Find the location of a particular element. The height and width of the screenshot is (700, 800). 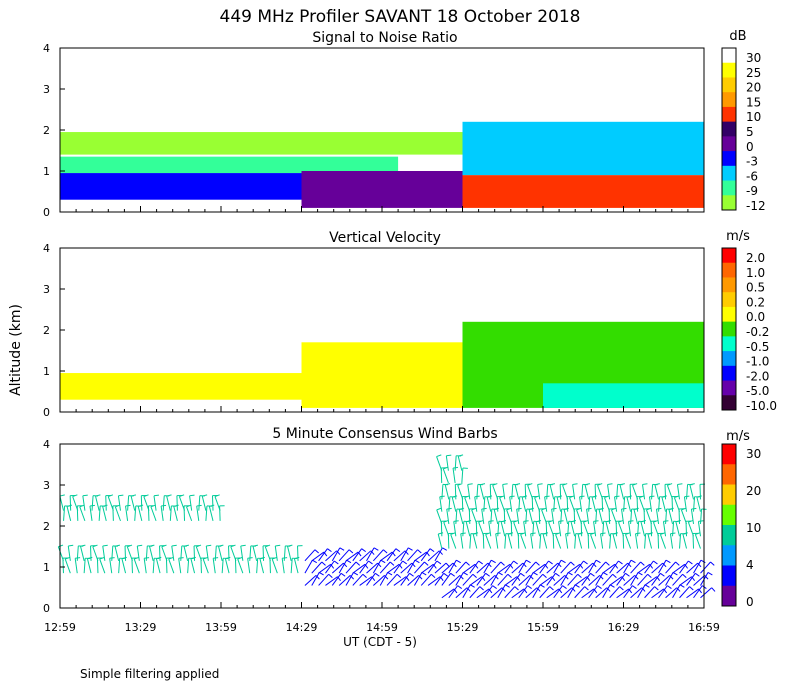

vv-units: m/s is located at coordinates (738, 236).